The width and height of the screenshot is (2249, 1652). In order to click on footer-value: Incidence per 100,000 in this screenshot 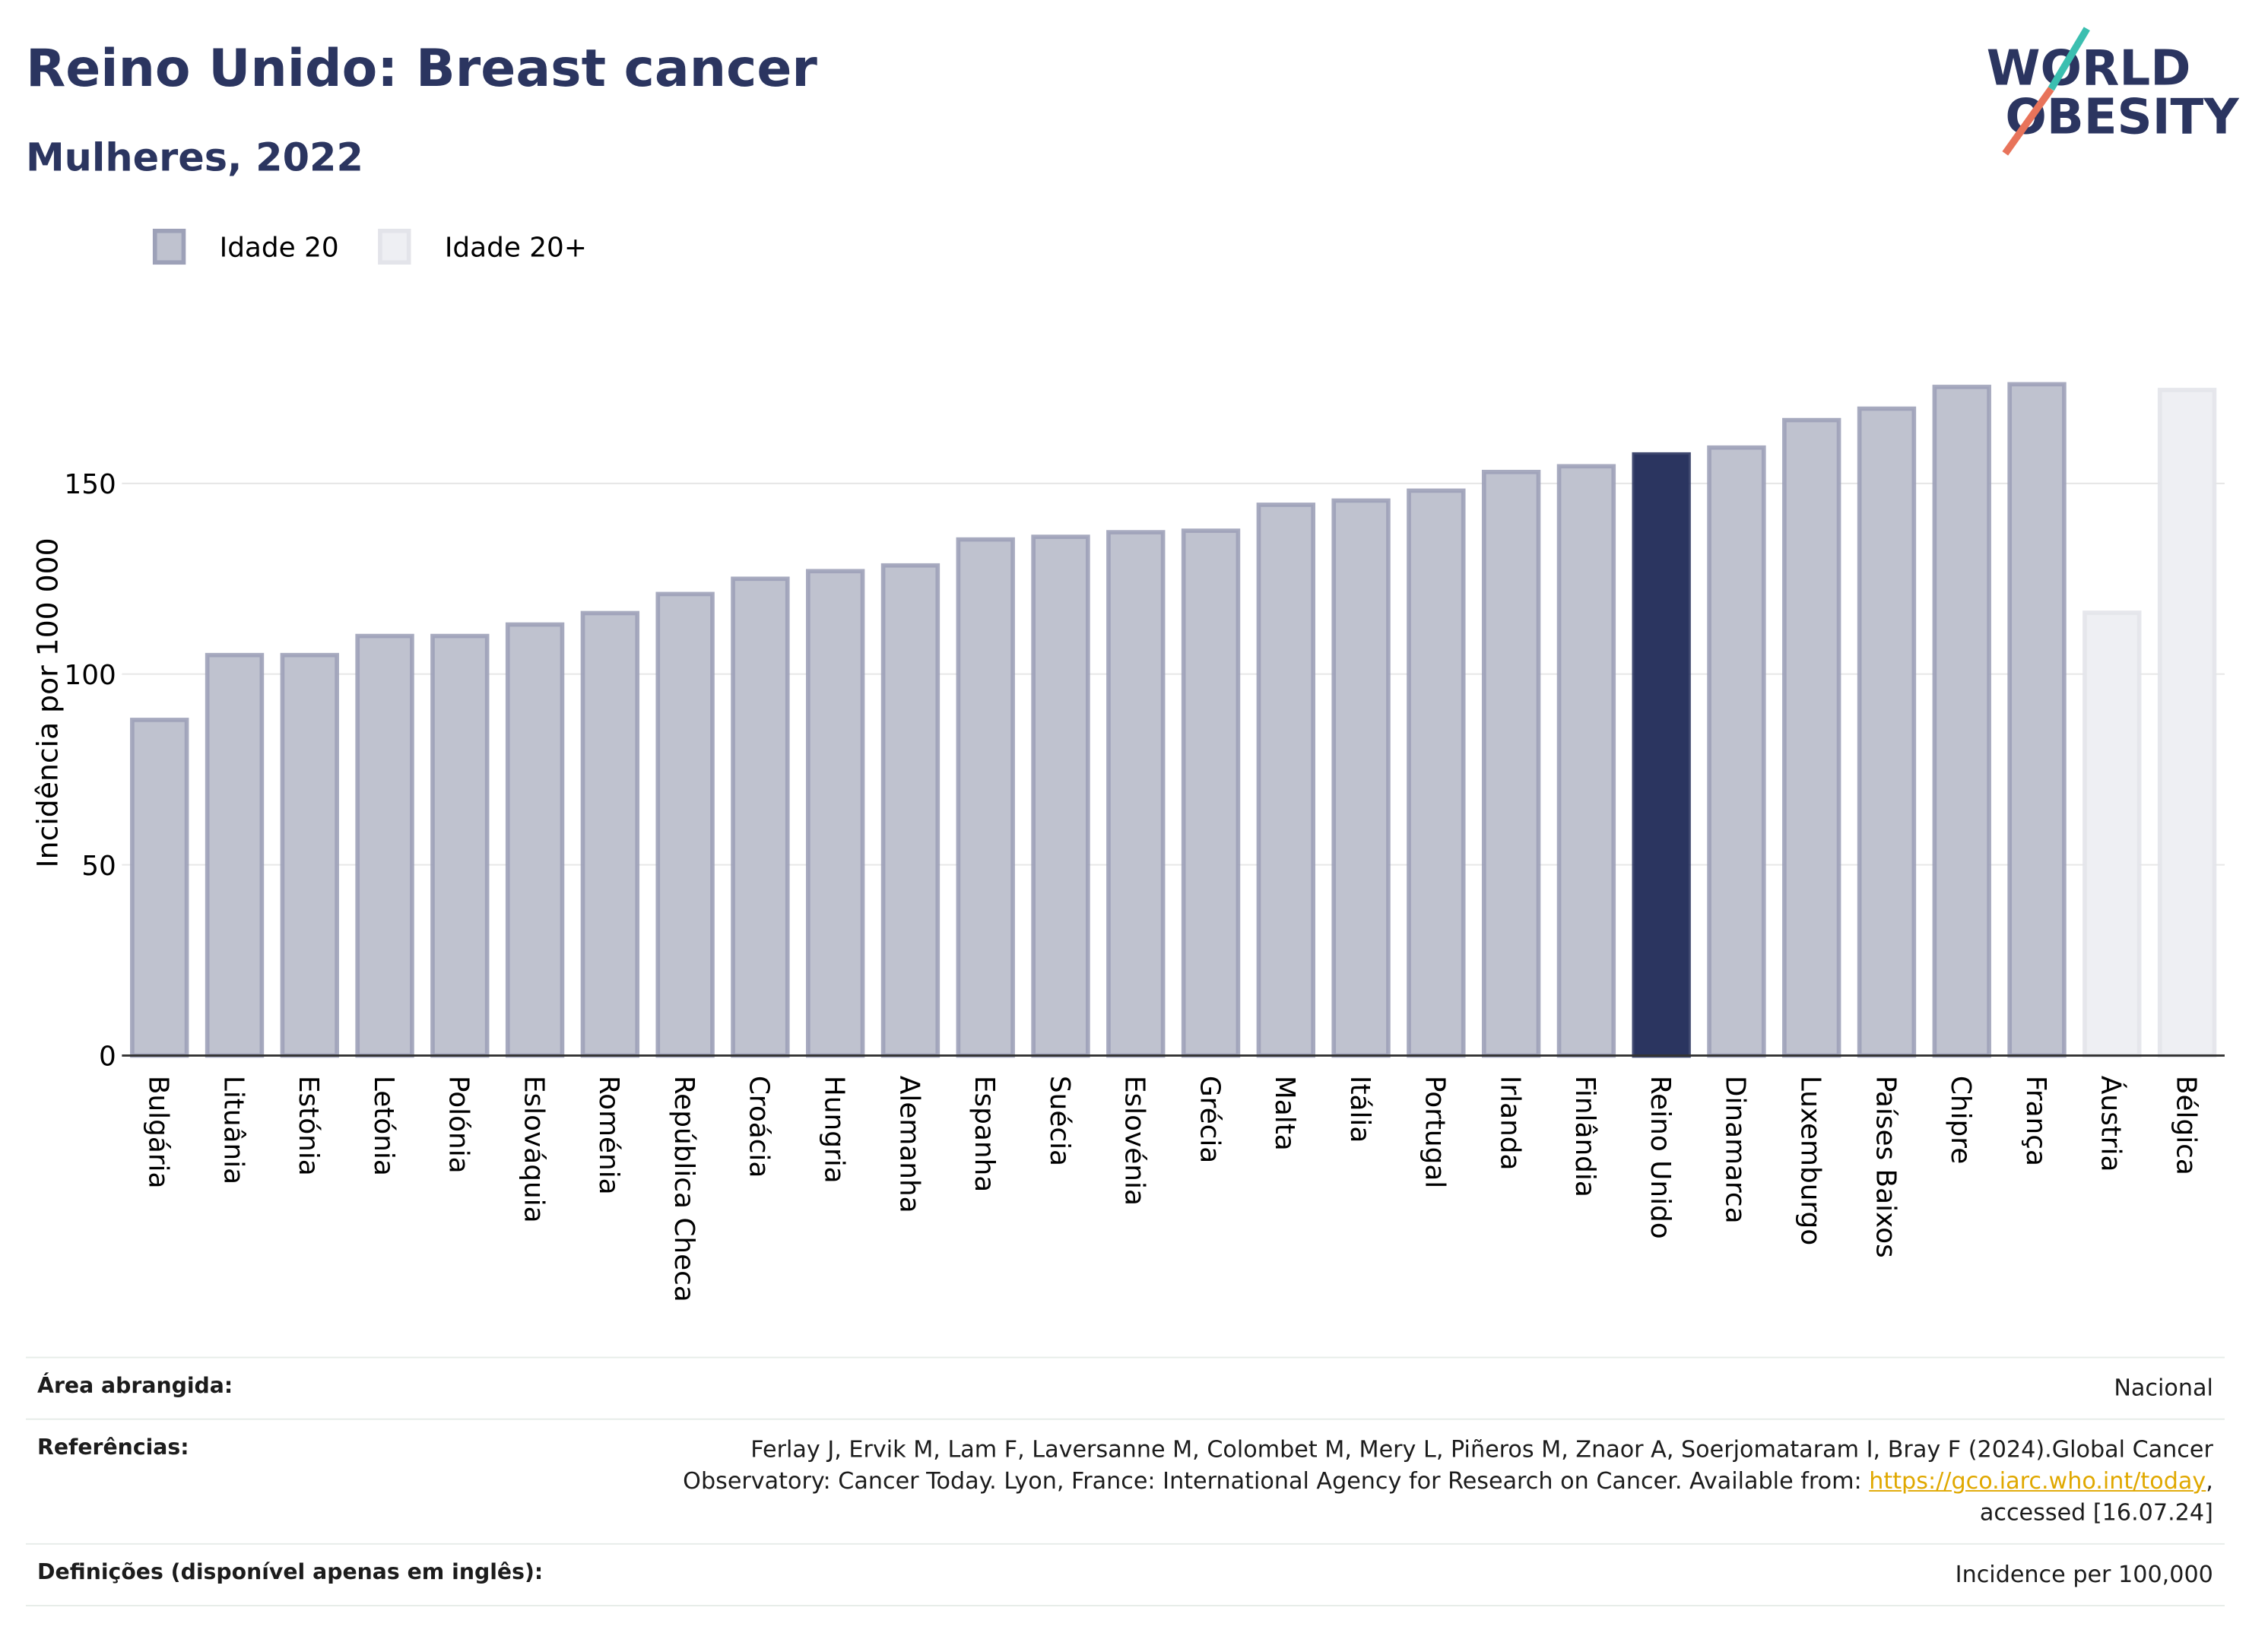, I will do `click(2084, 1575)`.